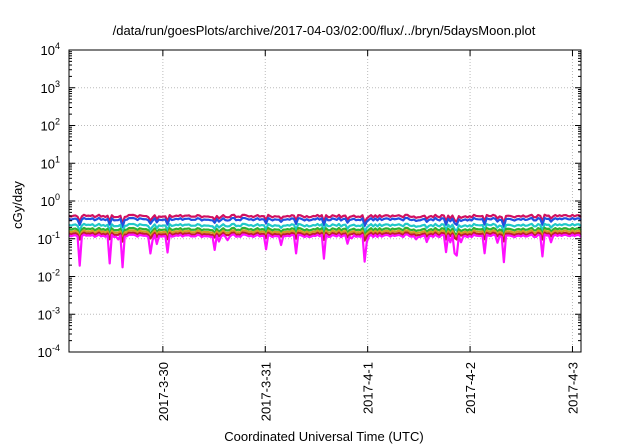  What do you see at coordinates (50, 162) in the screenshot?
I see `y-tick-label: 10¹` at bounding box center [50, 162].